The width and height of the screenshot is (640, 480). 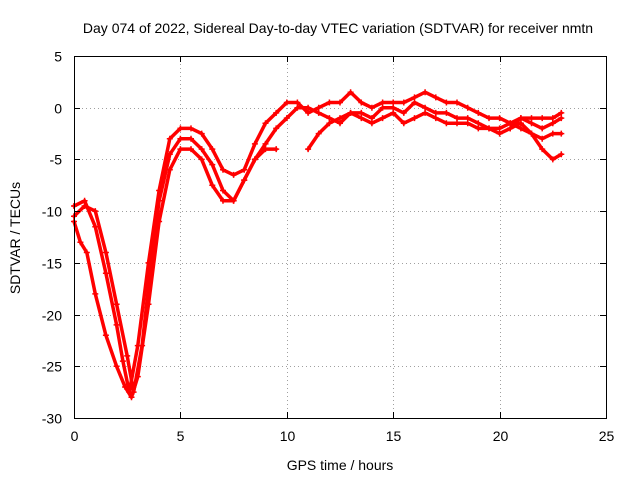 What do you see at coordinates (52, 264) in the screenshot?
I see `y-tick-label: -15` at bounding box center [52, 264].